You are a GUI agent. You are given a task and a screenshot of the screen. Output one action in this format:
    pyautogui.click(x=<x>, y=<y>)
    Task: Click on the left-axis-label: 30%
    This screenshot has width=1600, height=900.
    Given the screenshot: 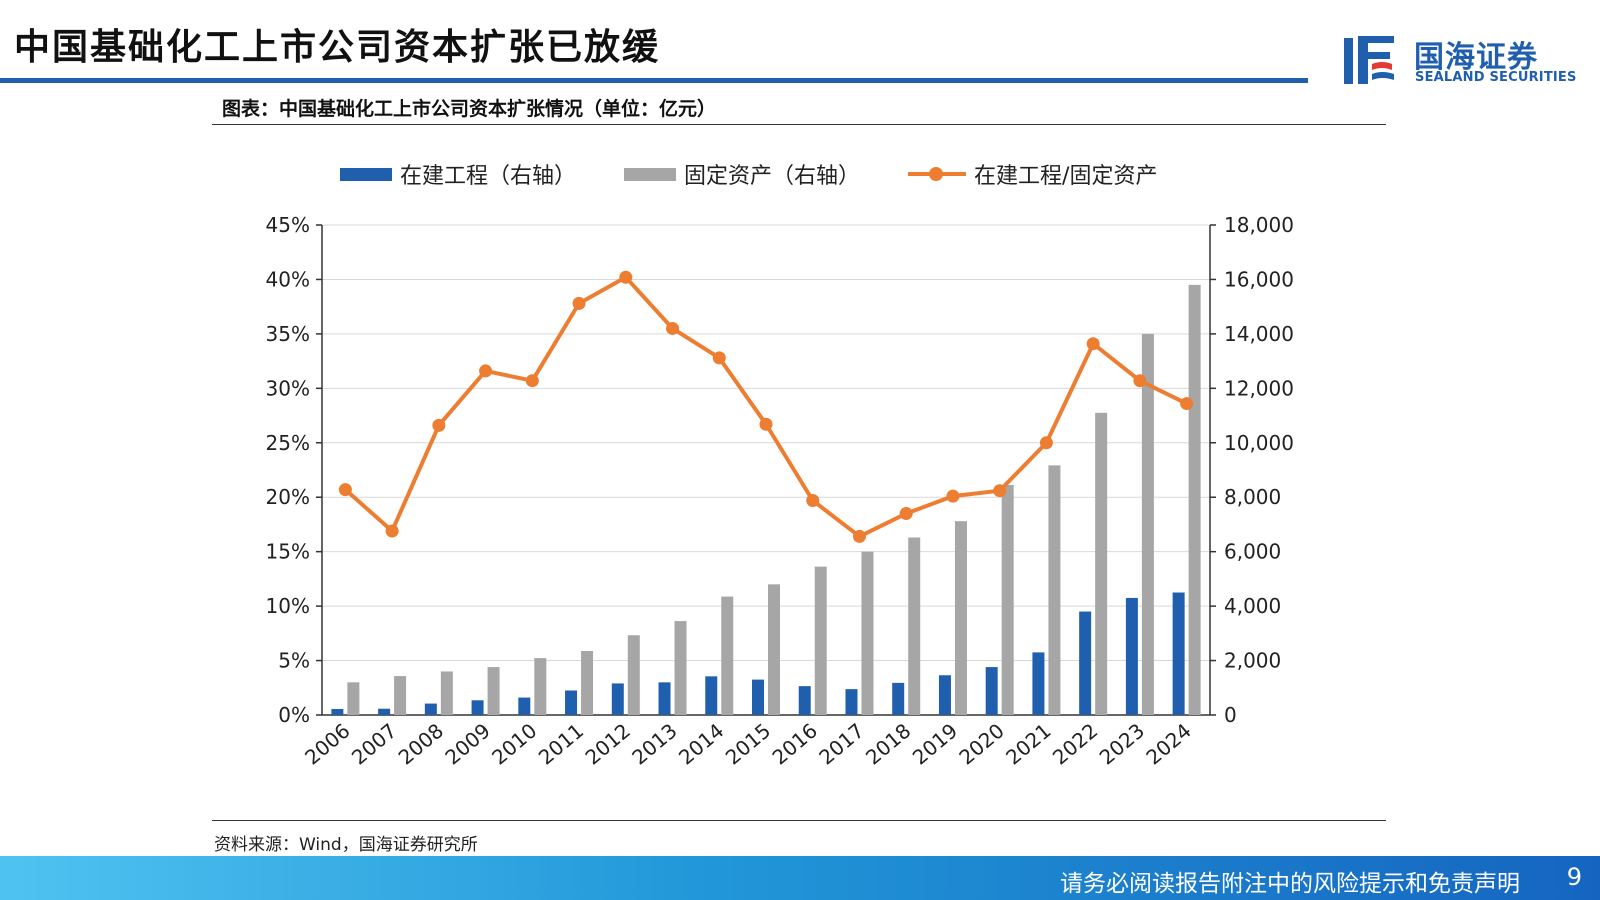 What is the action you would take?
    pyautogui.click(x=288, y=388)
    